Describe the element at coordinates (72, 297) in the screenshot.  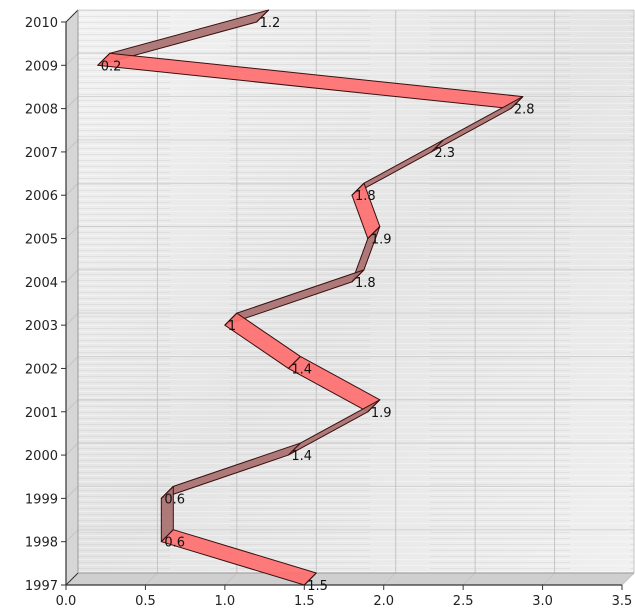
I see `left-wall` at that location.